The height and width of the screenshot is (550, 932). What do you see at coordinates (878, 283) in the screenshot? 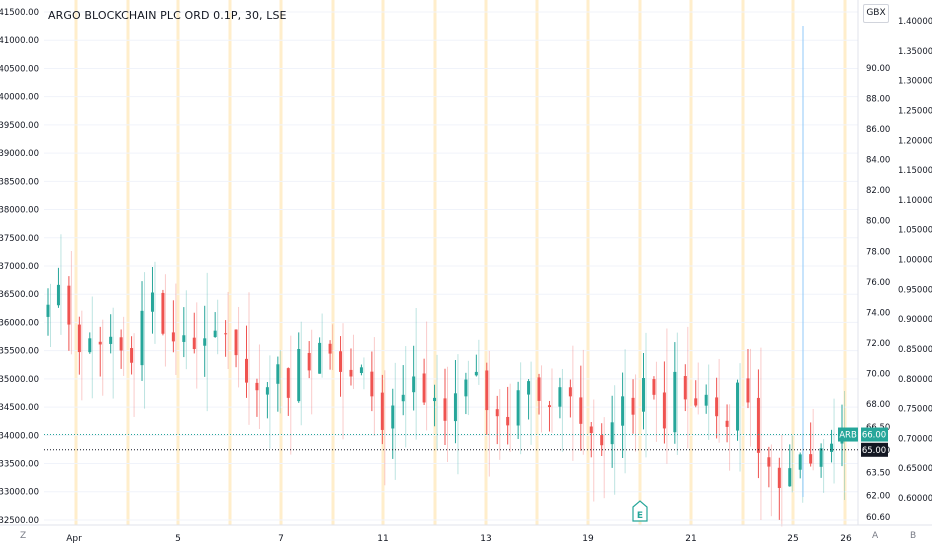
I see `middle-axis-tick-label: 76.00` at bounding box center [878, 283].